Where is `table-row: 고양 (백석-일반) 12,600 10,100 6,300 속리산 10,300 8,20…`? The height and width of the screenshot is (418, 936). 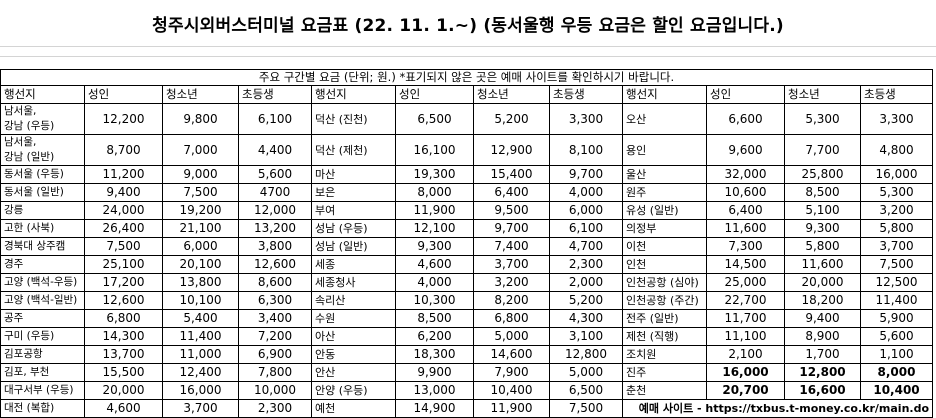
table-row: 고양 (백석-일반) 12,600 10,100 6,300 속리산 10,300 8,20… is located at coordinates (467, 300).